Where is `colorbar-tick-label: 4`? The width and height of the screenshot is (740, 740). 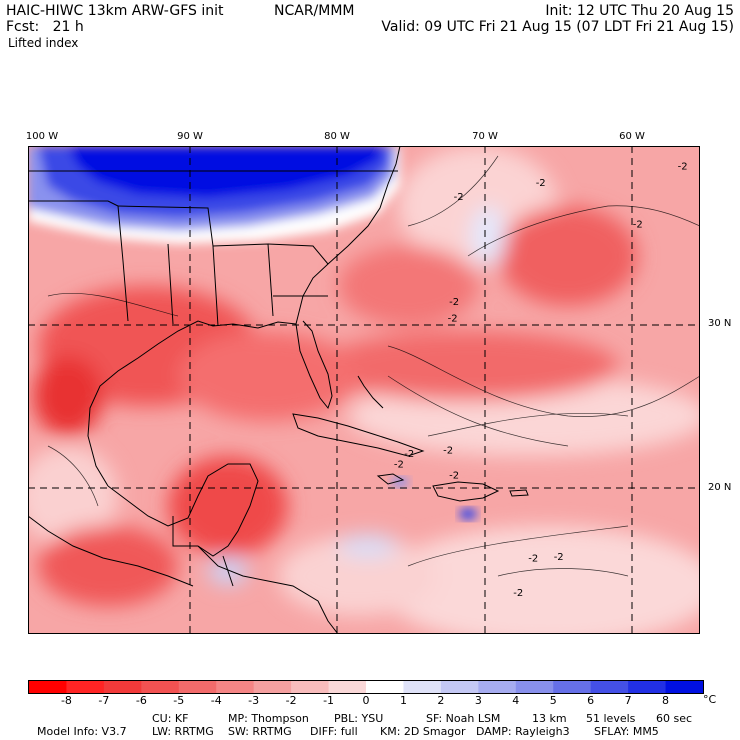 colorbar-tick-label: 4 is located at coordinates (516, 700).